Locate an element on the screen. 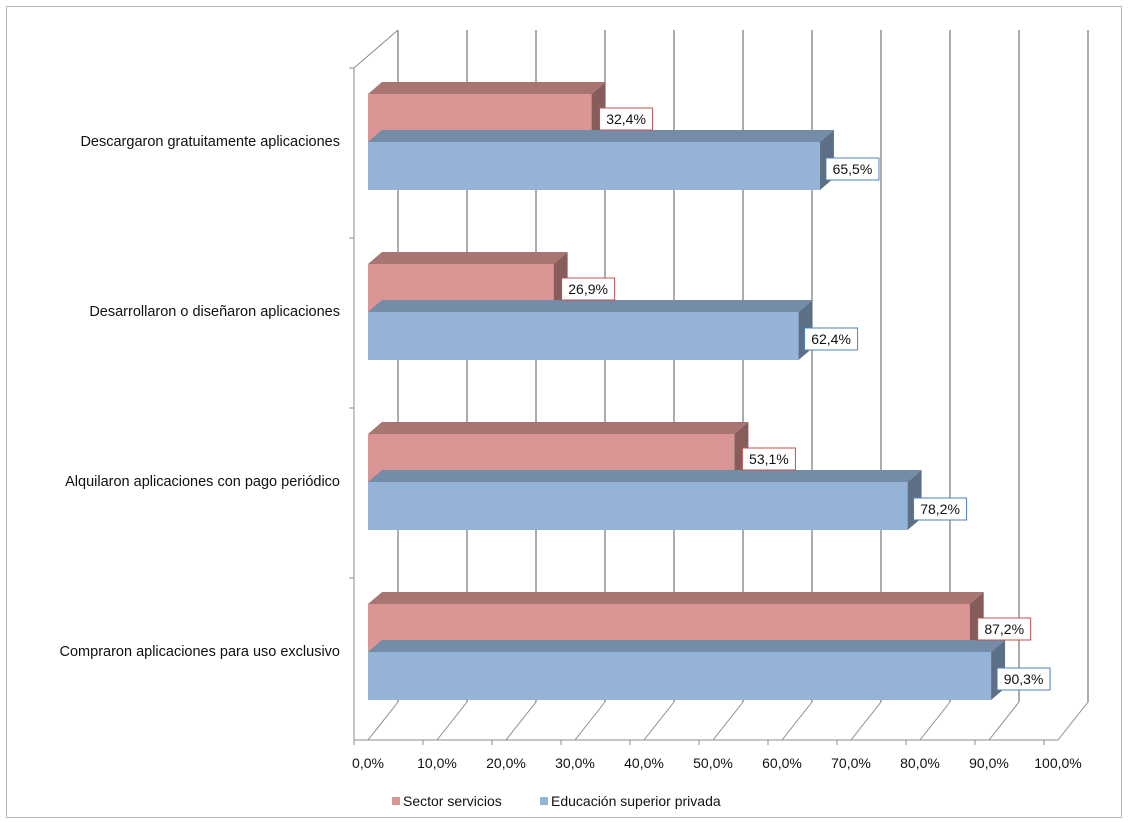  x-tick-label: 20,0% is located at coordinates (506, 763).